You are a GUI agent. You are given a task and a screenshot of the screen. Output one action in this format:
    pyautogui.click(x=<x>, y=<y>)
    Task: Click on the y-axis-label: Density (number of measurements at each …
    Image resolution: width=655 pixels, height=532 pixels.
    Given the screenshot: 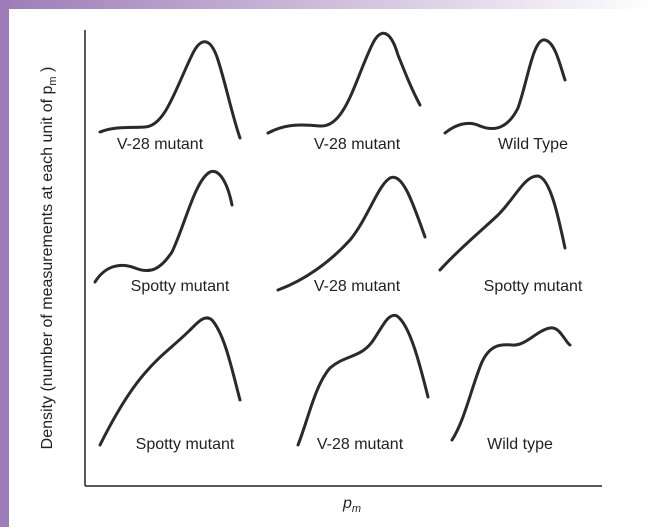 What is the action you would take?
    pyautogui.click(x=49, y=258)
    